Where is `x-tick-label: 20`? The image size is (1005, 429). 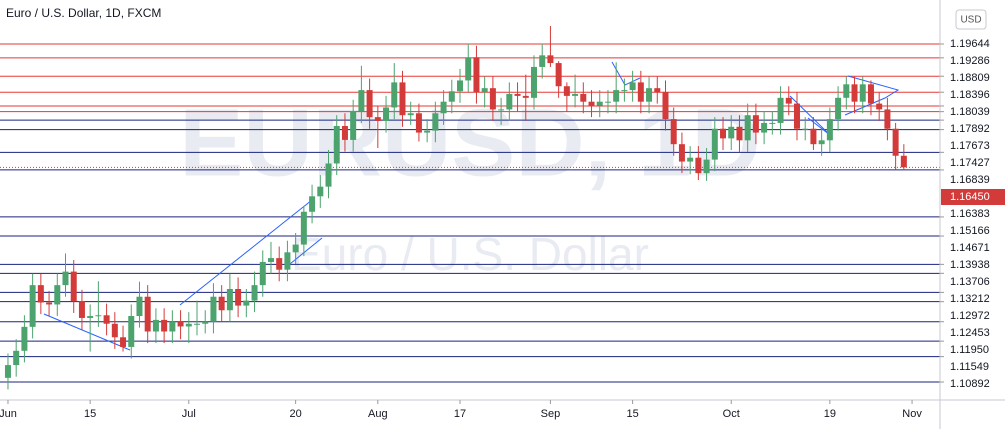 x-tick-label: 20 is located at coordinates (296, 414).